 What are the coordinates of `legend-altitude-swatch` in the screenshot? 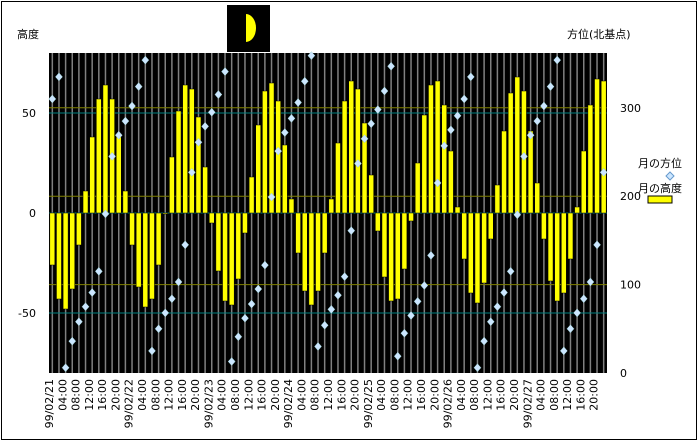 It's located at (660, 199).